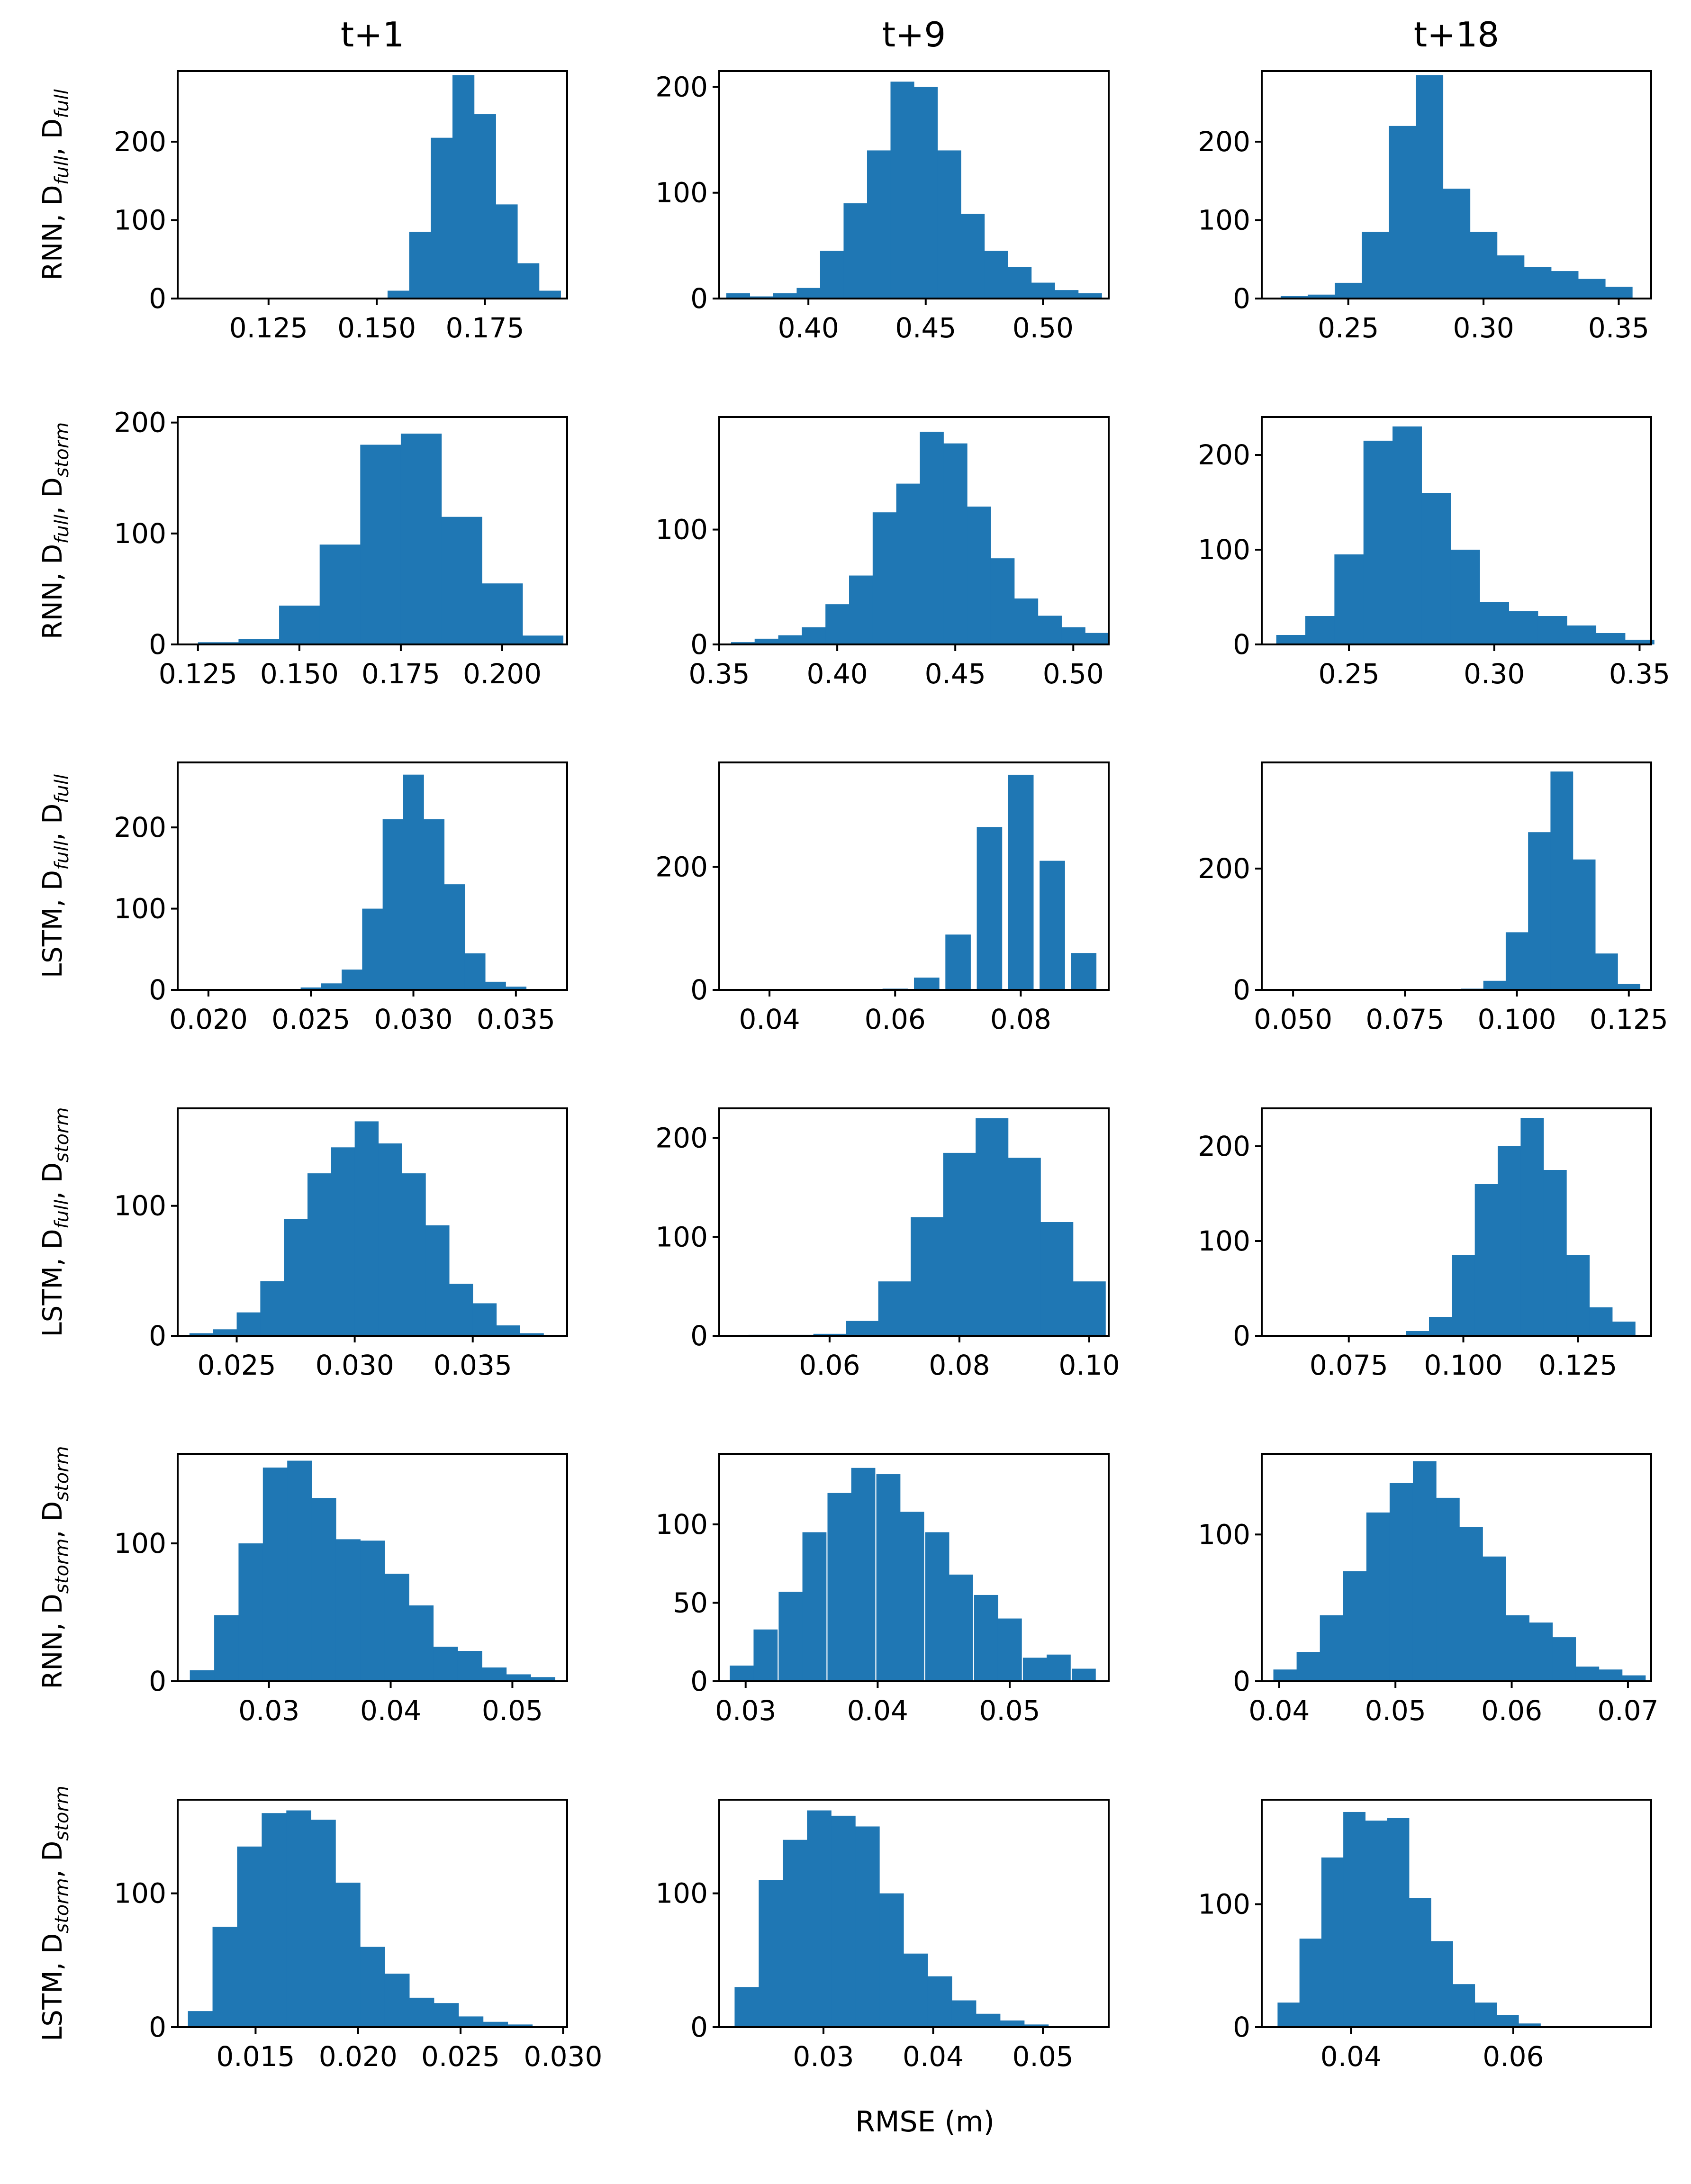 This screenshot has width=1691, height=2184. I want to click on x-tick-label: 0.125, so click(198, 674).